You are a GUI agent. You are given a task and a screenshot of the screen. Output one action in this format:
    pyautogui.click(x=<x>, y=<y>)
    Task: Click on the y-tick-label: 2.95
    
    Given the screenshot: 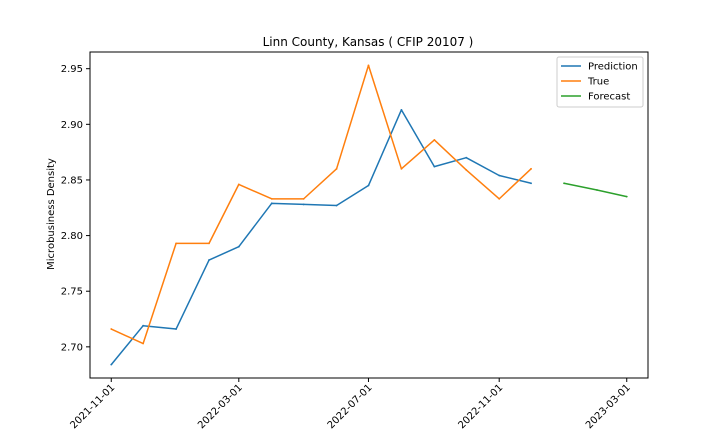 What is the action you would take?
    pyautogui.click(x=72, y=69)
    